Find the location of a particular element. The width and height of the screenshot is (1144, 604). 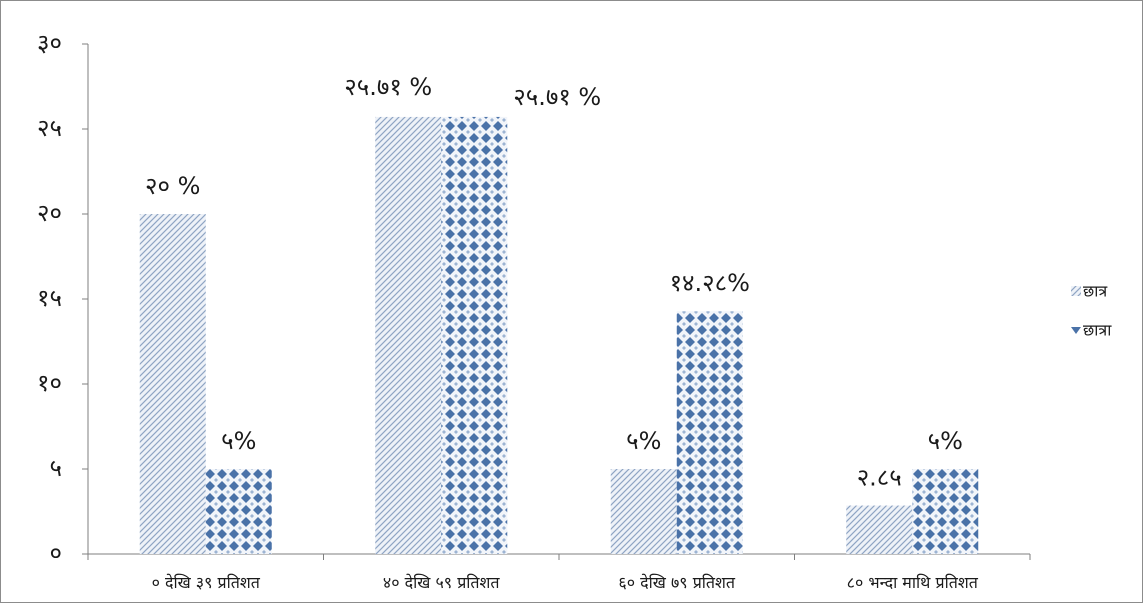

y-tick-label: ३० is located at coordinates (49, 43).